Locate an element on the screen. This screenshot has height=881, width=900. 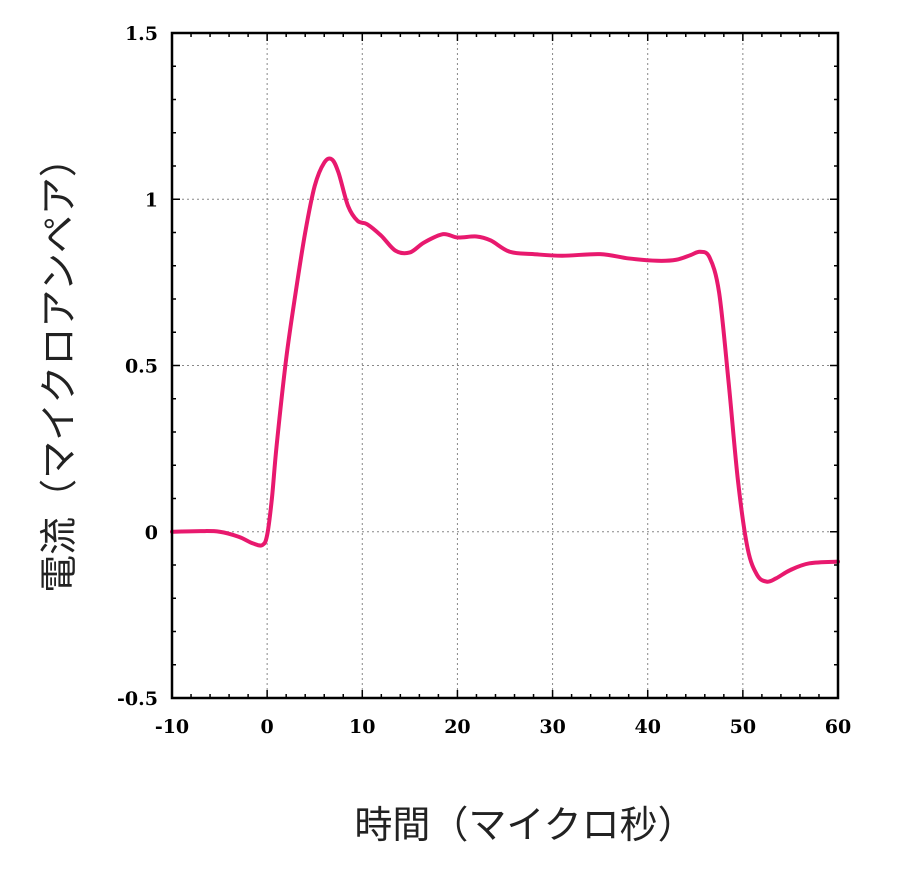
y-tick-label: 1 is located at coordinates (151, 200).